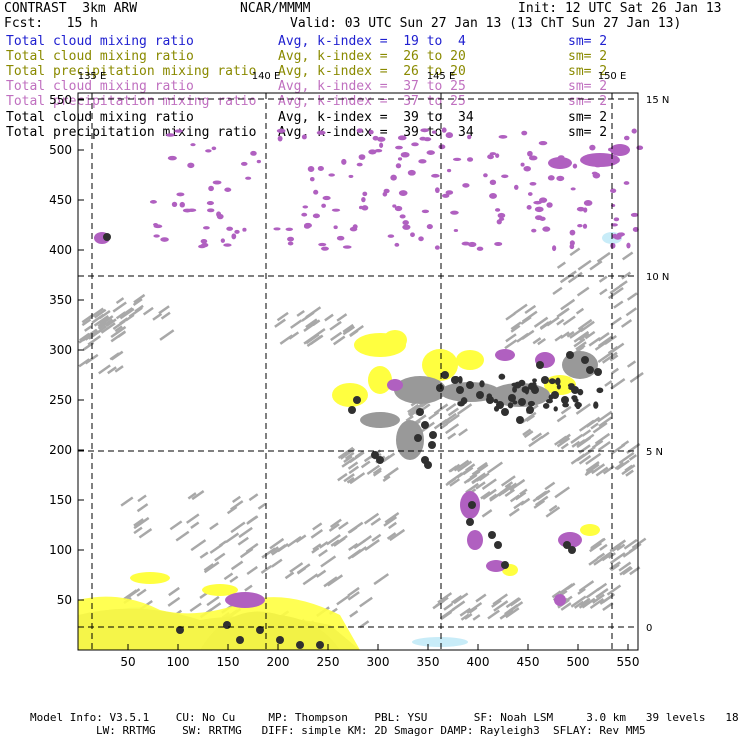 Image resolution: width=740 pixels, height=740 pixels. What do you see at coordinates (64, 600) in the screenshot?
I see `y-tick-label: 50` at bounding box center [64, 600].